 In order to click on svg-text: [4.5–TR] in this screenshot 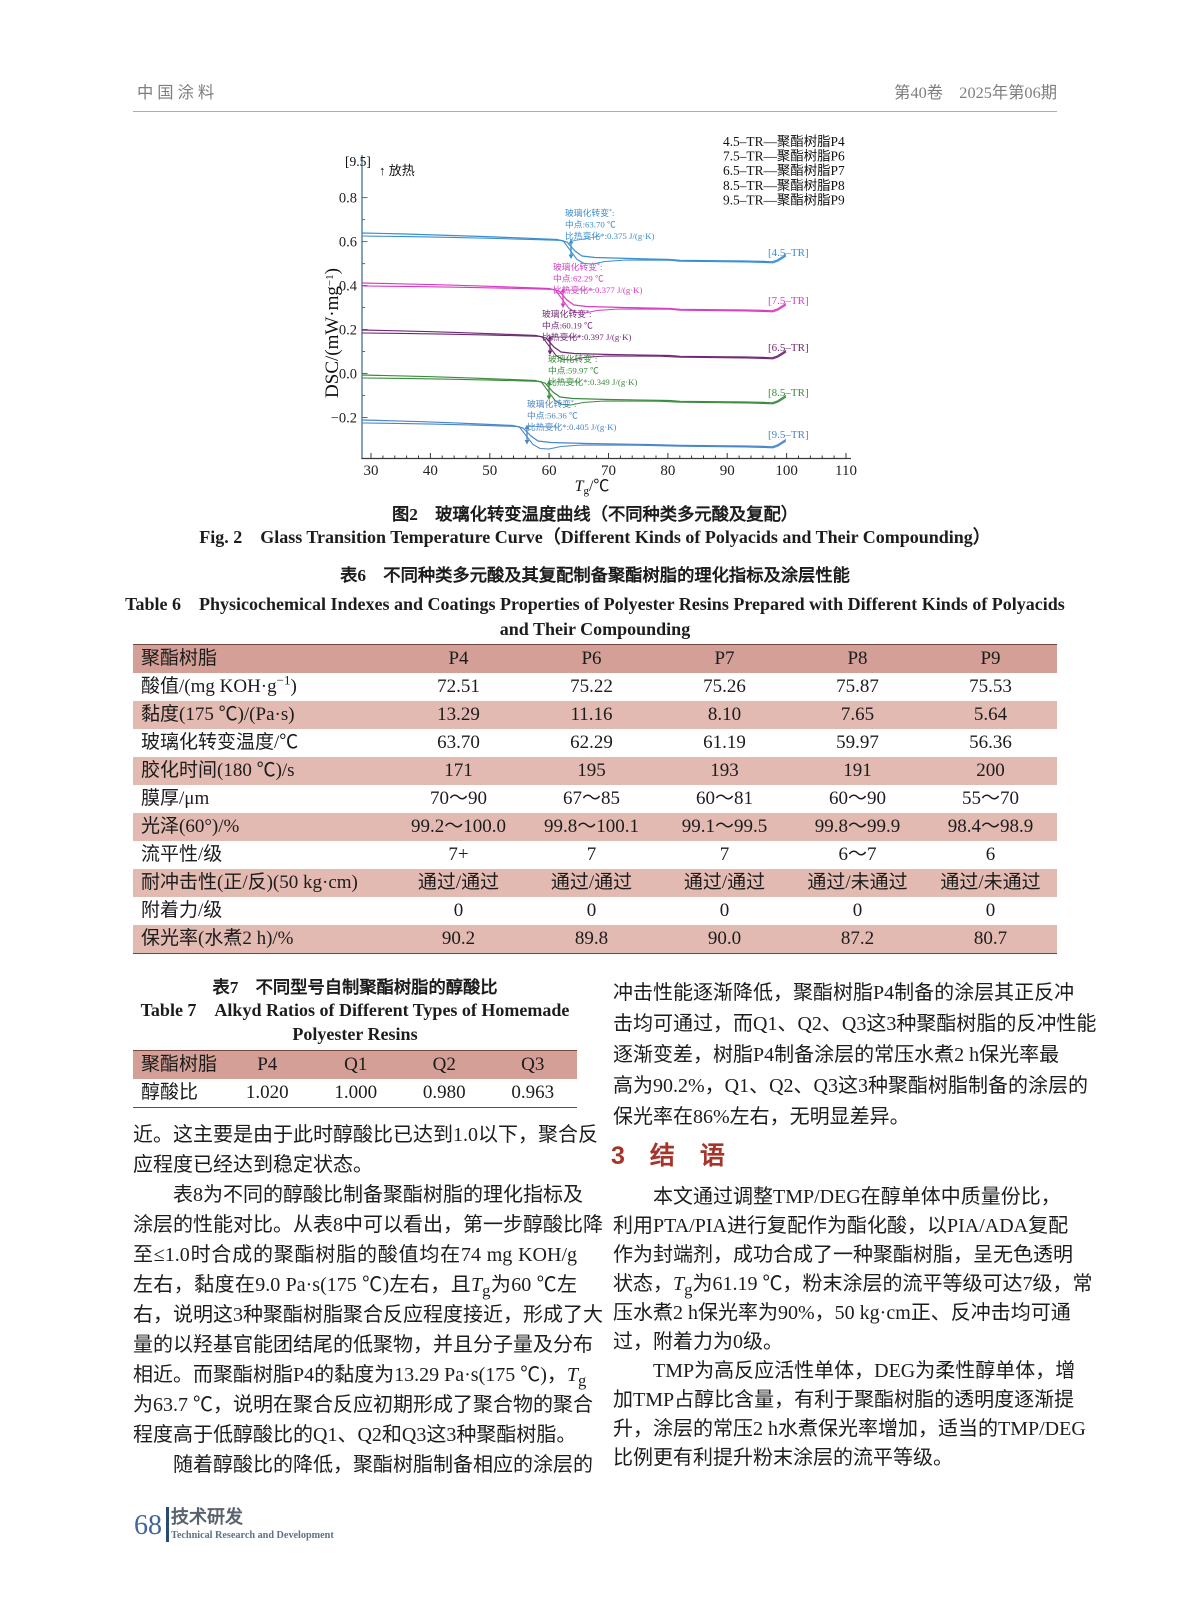, I will do `click(788, 253)`.